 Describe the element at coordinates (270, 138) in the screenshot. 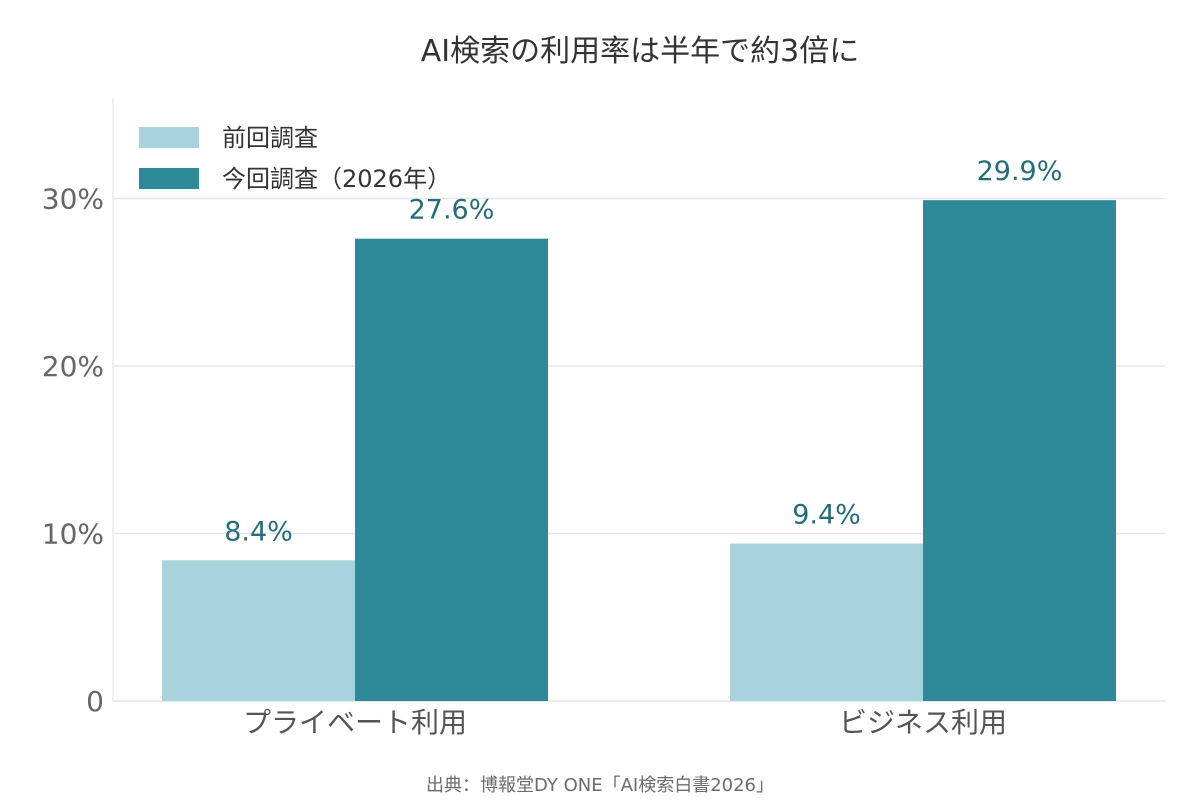

I see `legend-label: 前回調査` at that location.